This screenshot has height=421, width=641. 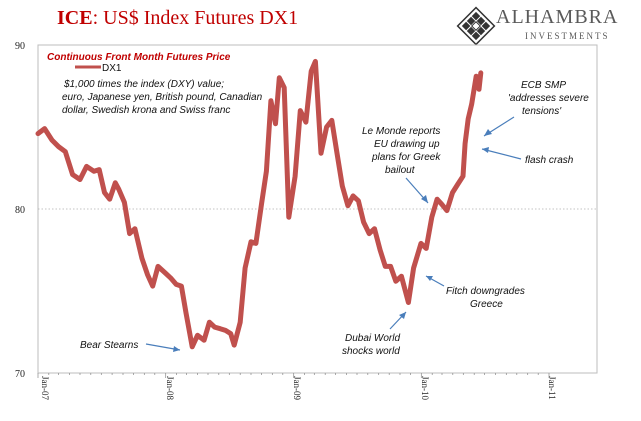 I want to click on annotation-ecb-smp-1: ECB SMP, so click(x=543, y=85).